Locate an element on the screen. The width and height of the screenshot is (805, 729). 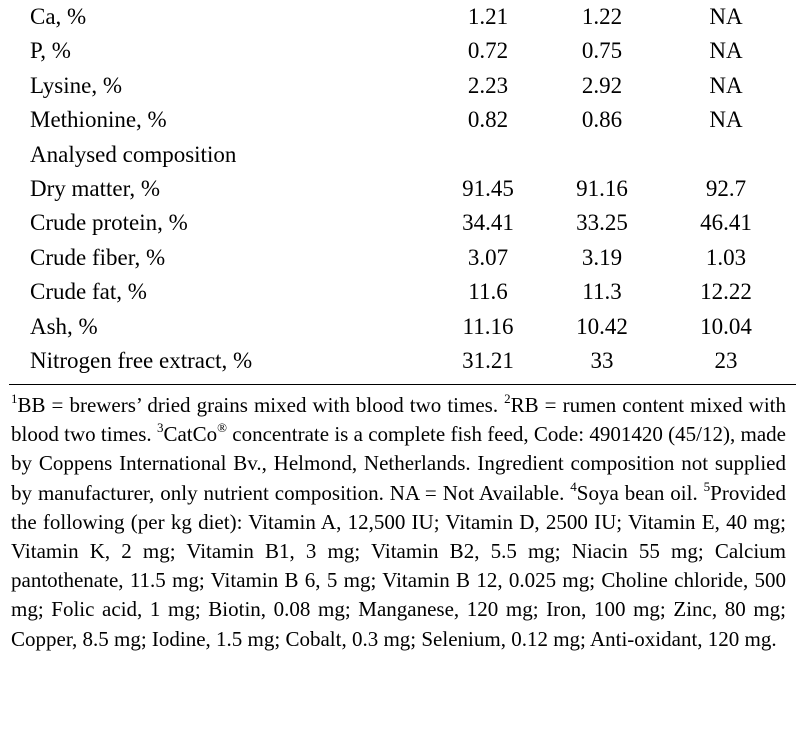
table-bottom-rule is located at coordinates (402, 384).